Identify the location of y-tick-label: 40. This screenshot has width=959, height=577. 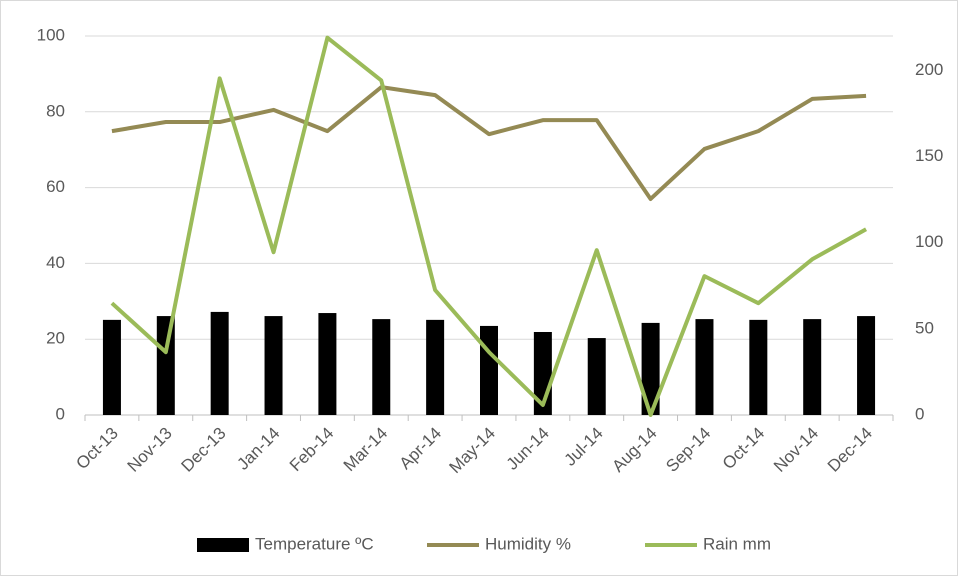
(55, 262).